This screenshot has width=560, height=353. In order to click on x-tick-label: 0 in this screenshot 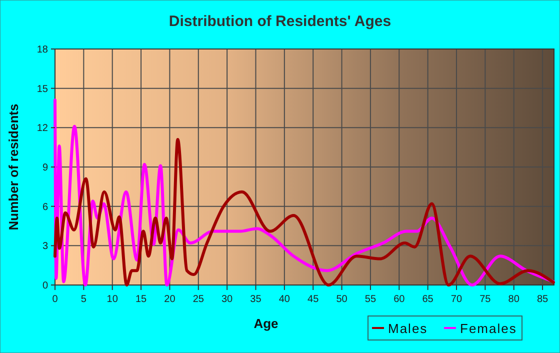, I will do `click(55, 299)`.